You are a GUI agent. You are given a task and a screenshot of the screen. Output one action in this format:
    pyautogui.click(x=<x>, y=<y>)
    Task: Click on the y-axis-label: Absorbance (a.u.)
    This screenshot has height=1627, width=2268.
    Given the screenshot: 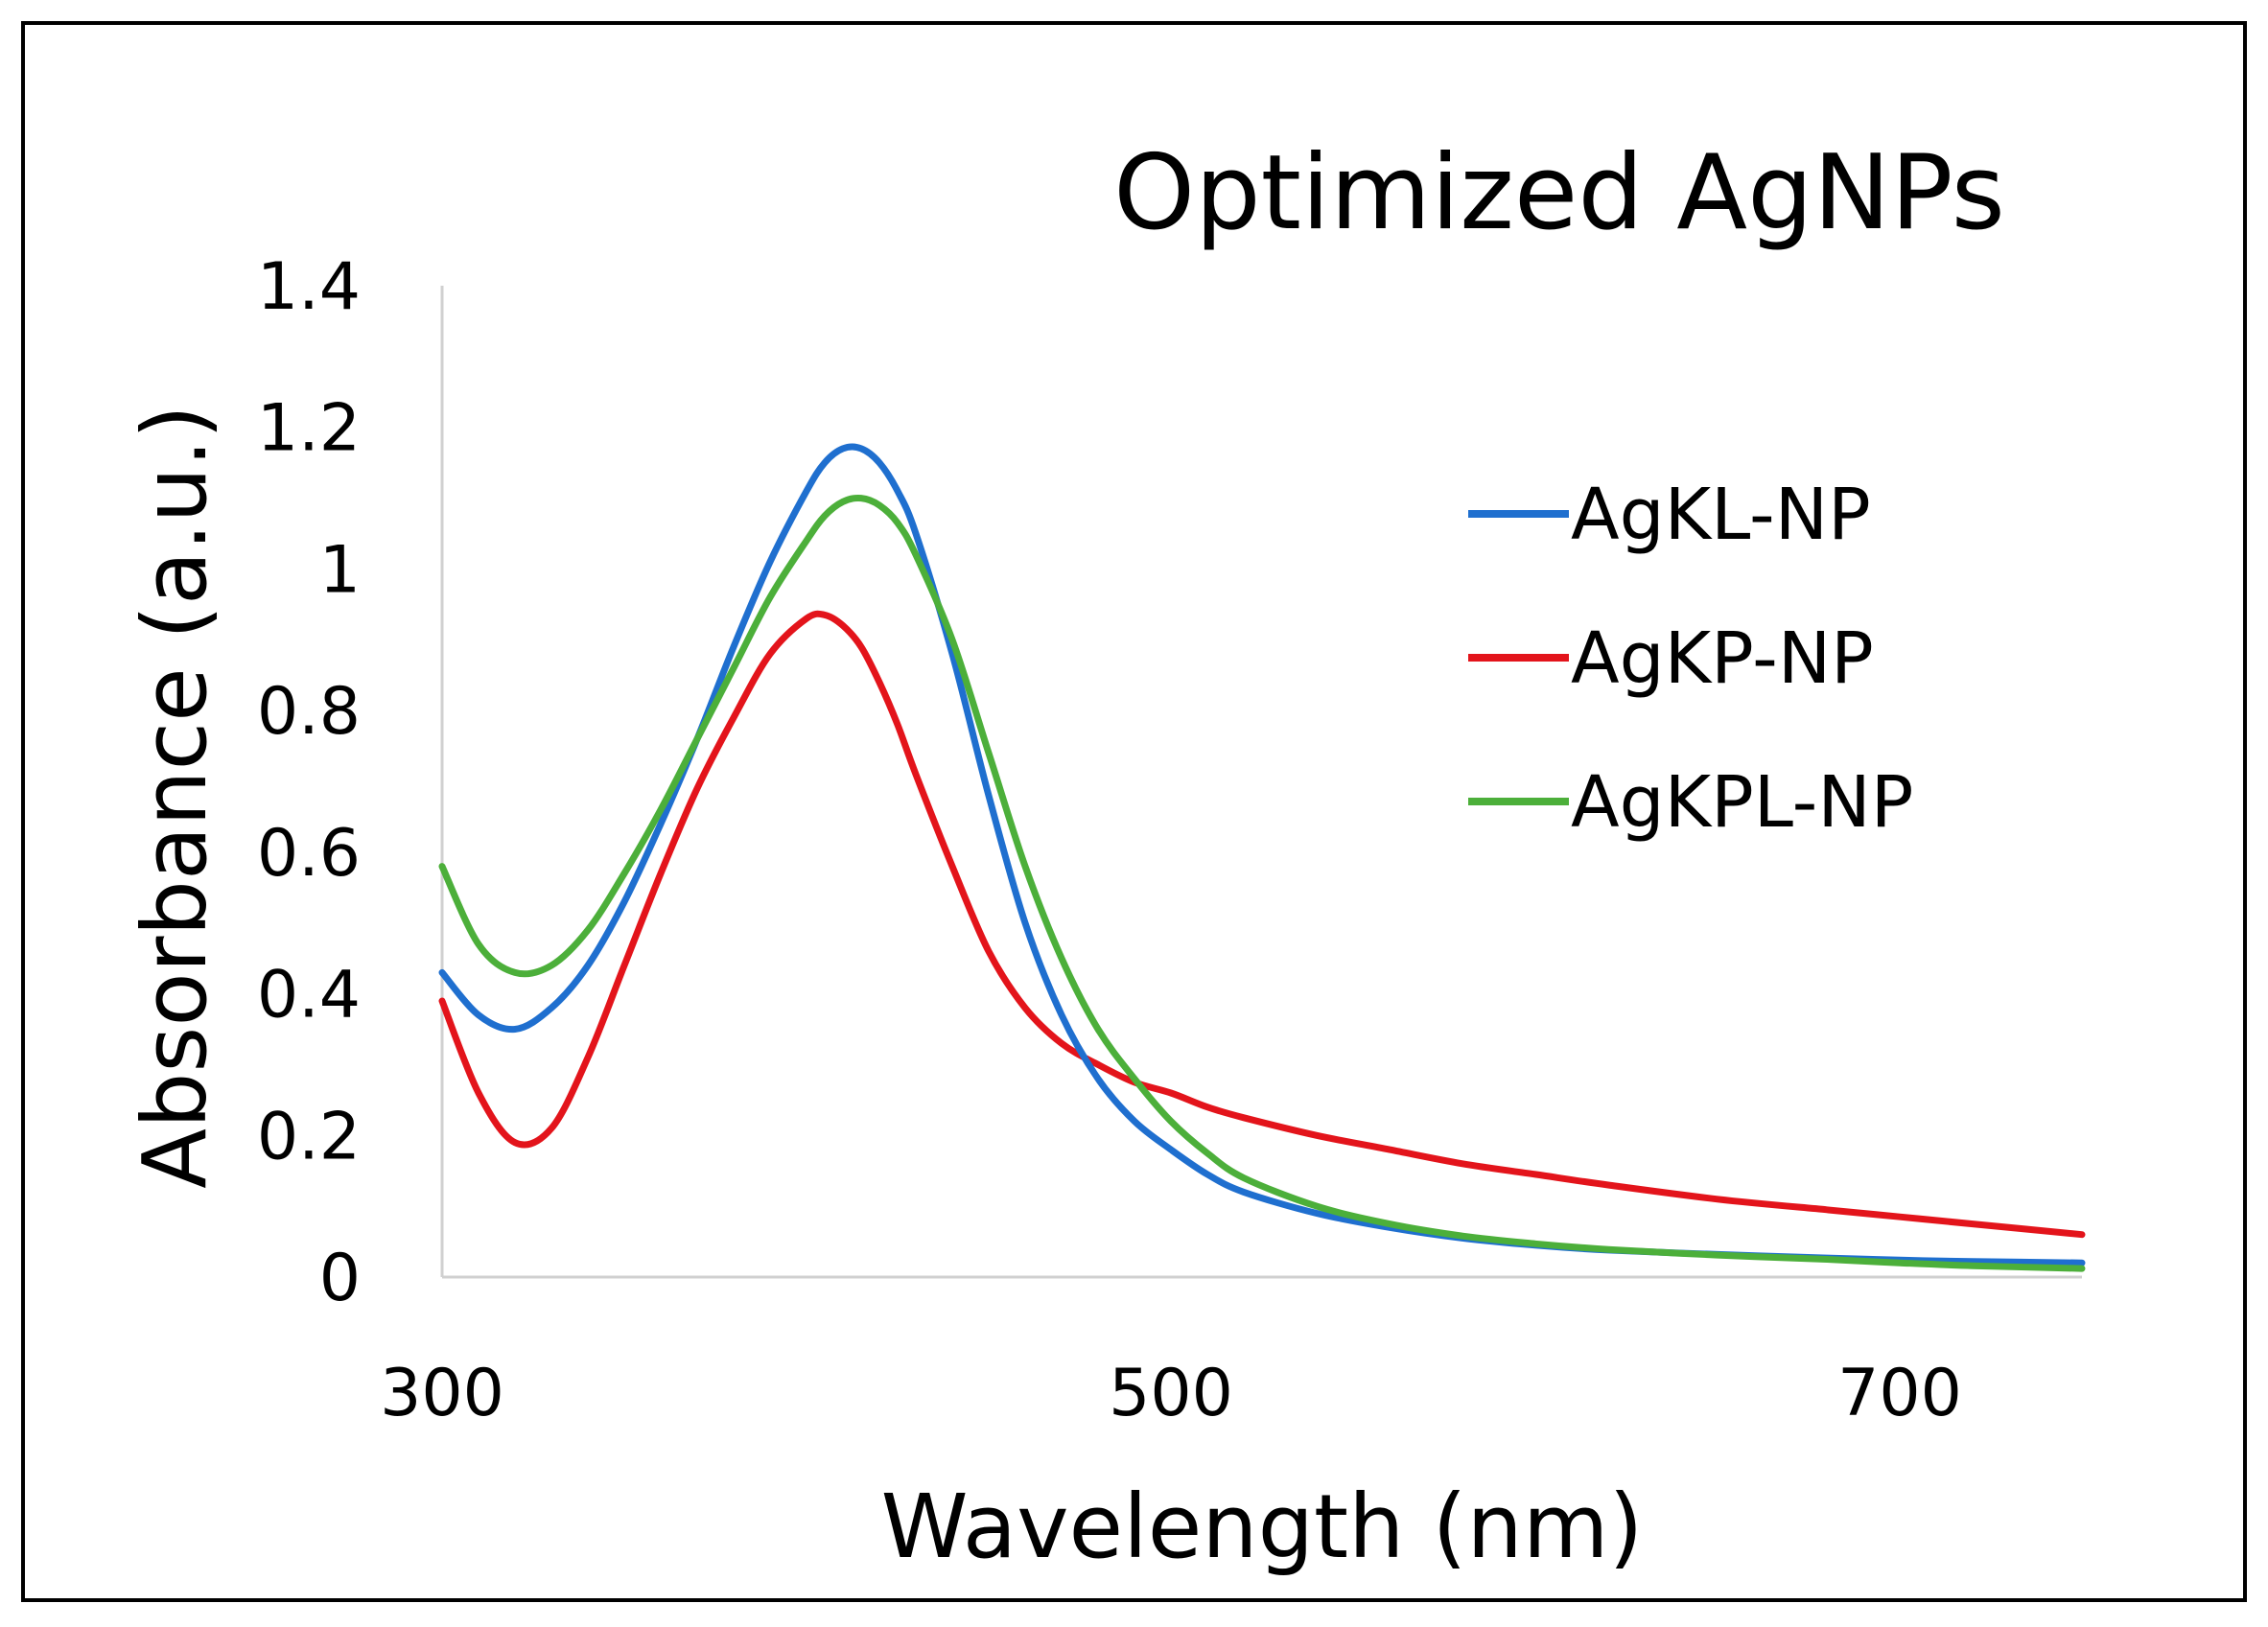 What is the action you would take?
    pyautogui.click(x=175, y=797)
    